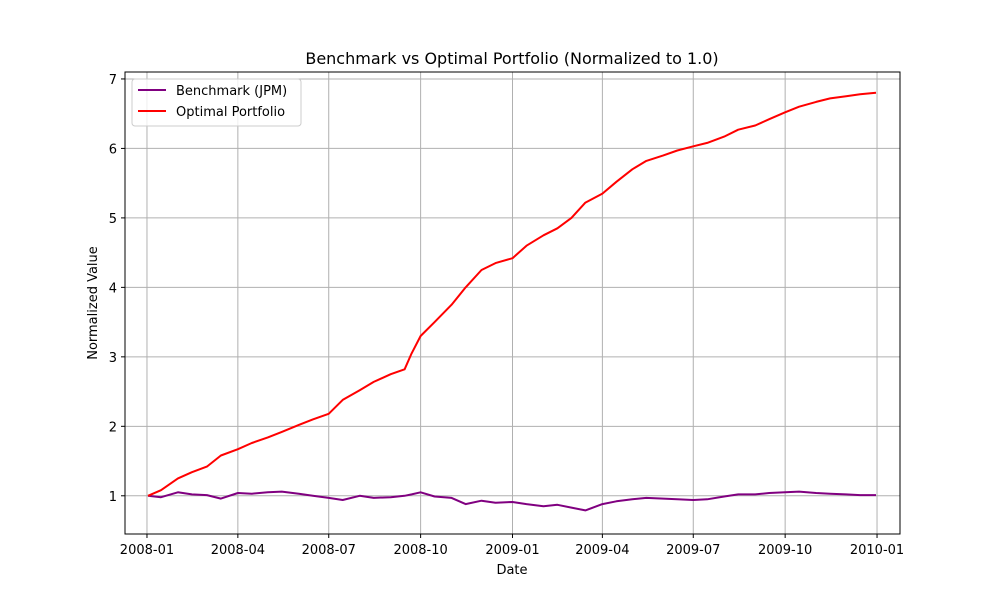  What do you see at coordinates (113, 497) in the screenshot?
I see `y-tick-label: 1` at bounding box center [113, 497].